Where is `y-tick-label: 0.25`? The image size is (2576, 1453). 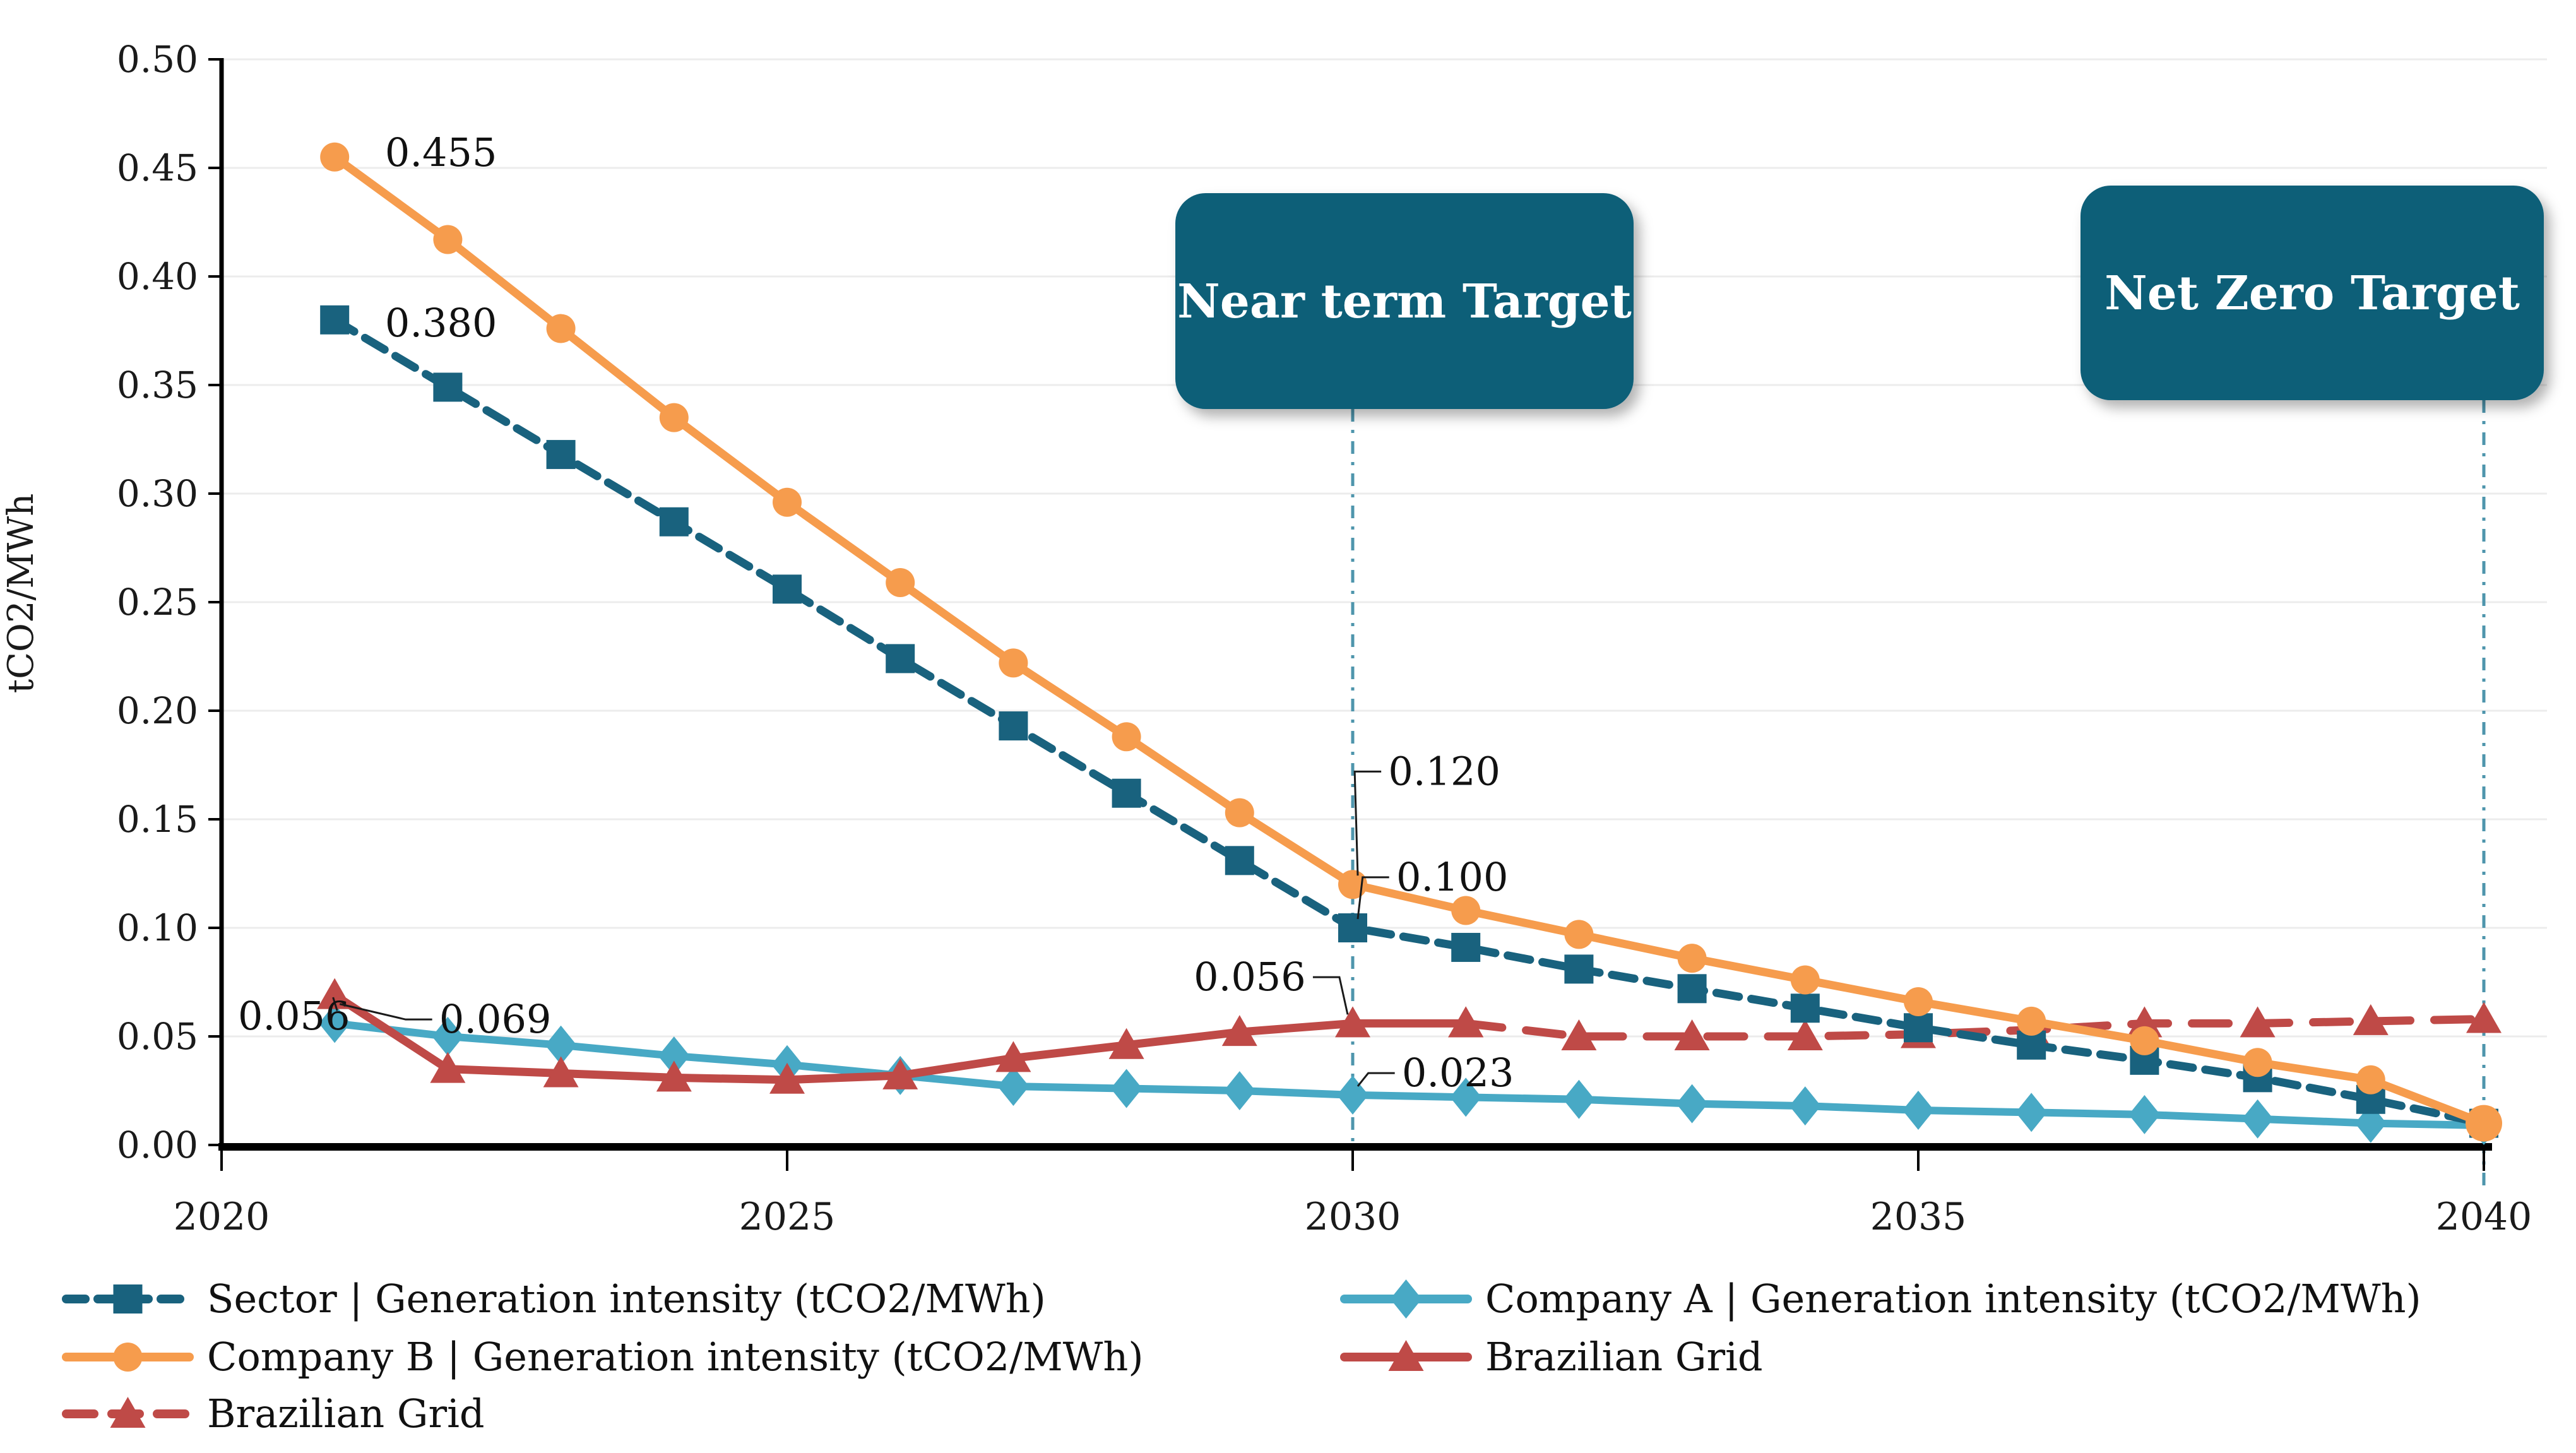 y-tick-label: 0.25 is located at coordinates (158, 602).